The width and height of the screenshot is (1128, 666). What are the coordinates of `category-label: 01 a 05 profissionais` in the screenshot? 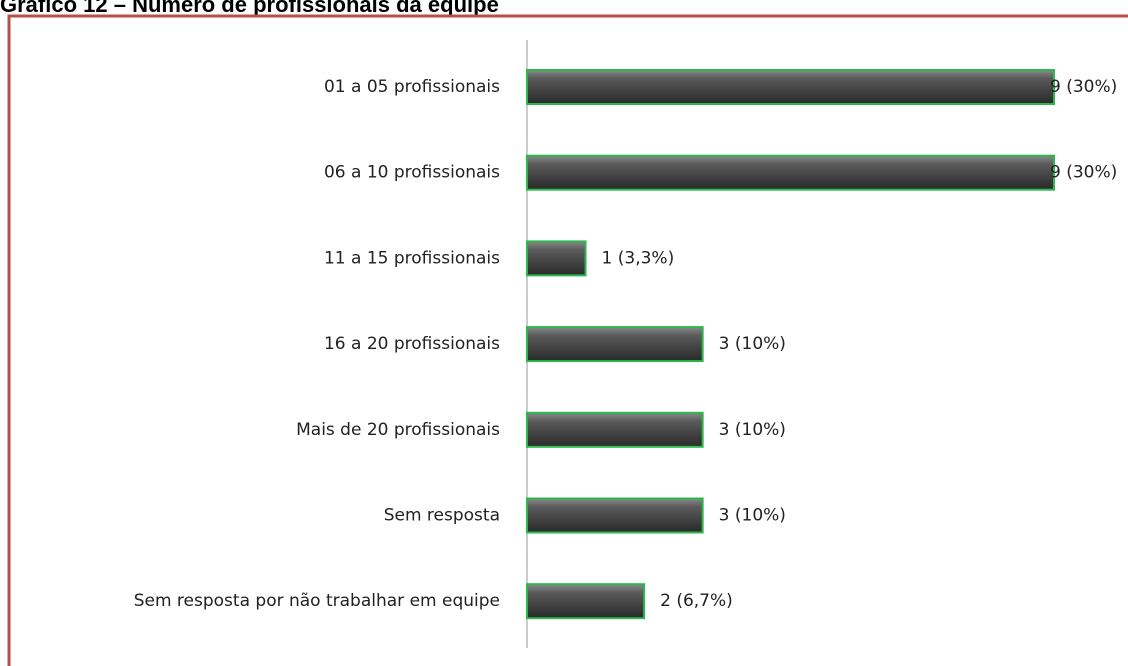 It's located at (412, 87).